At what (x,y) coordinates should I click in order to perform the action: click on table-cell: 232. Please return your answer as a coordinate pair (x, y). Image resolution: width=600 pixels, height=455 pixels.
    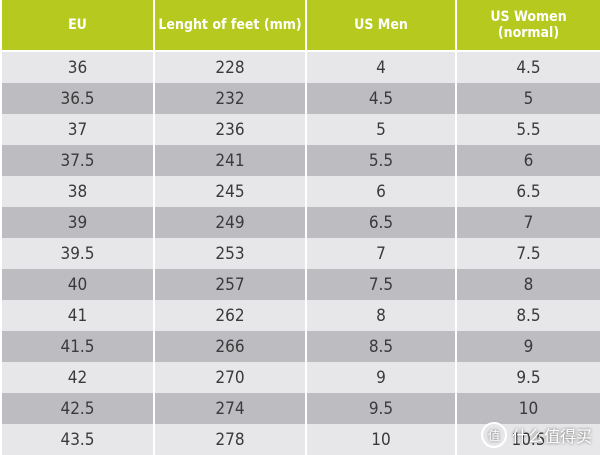
    Looking at the image, I should click on (230, 98).